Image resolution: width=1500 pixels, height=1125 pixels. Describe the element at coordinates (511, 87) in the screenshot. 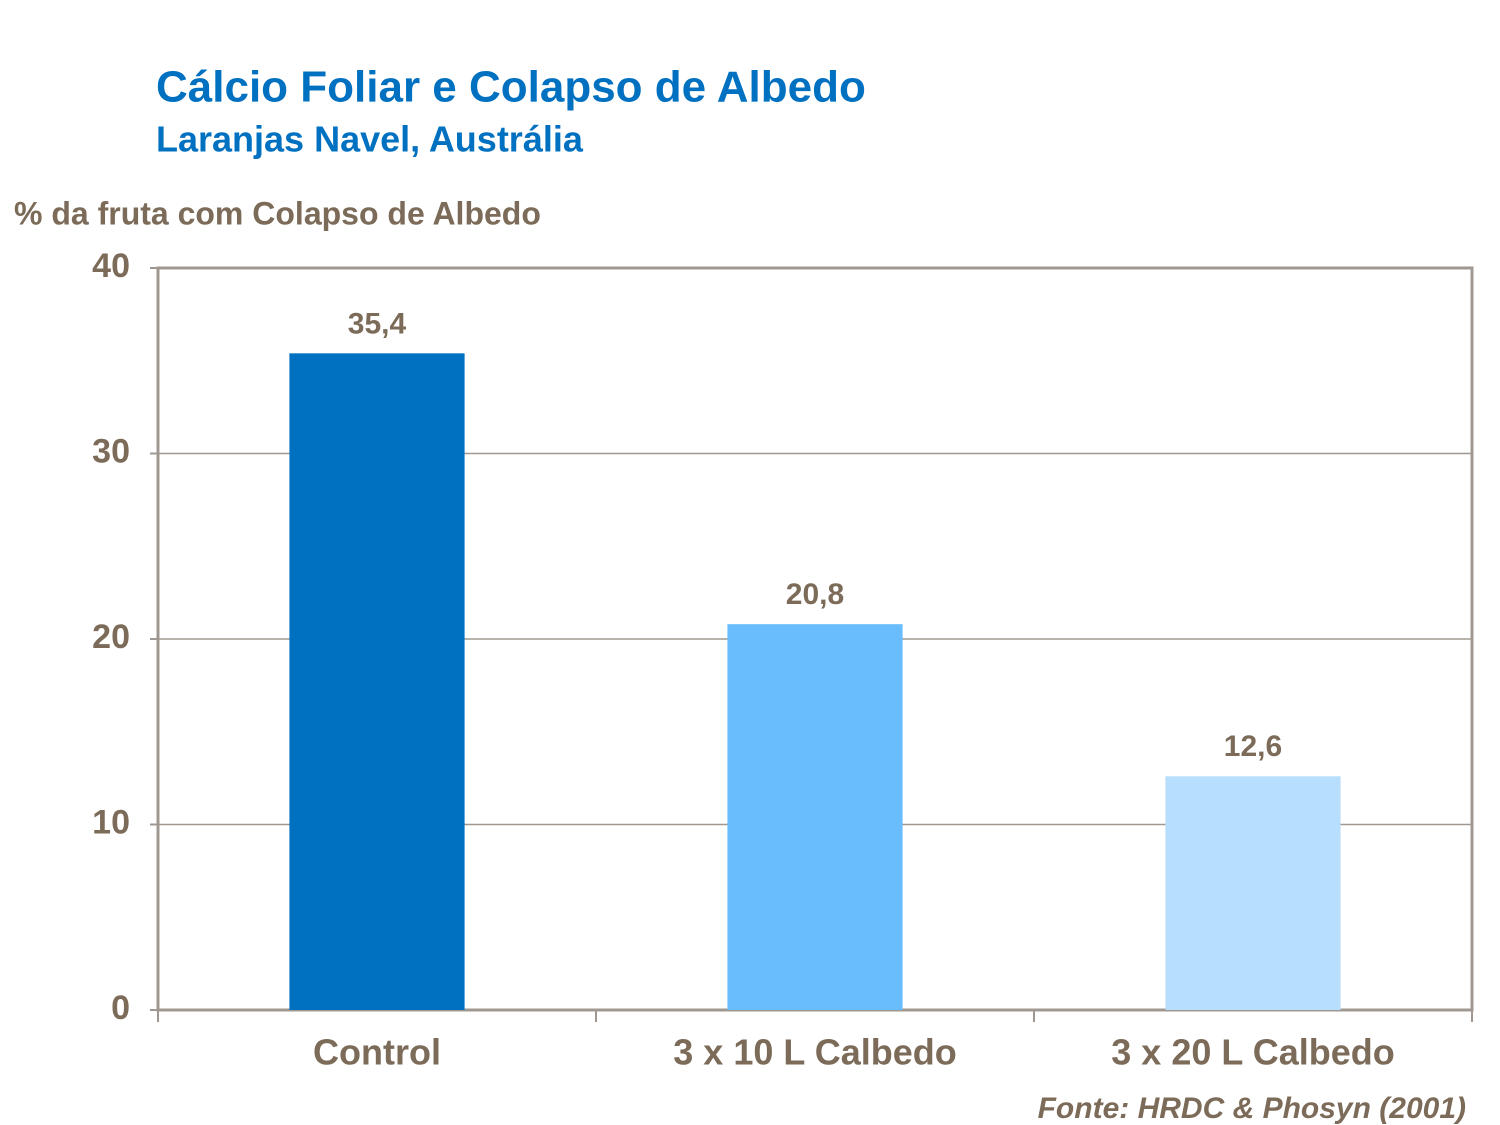

I see `chart-title: Cálcio Foliar e Colapso de Albedo` at that location.